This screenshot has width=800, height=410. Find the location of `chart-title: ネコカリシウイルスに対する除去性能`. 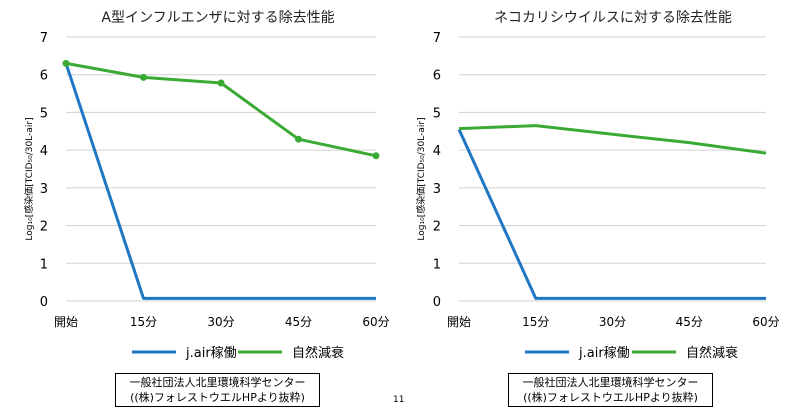

chart-title: ネコカリシウイルスに対する除去性能 is located at coordinates (613, 18).